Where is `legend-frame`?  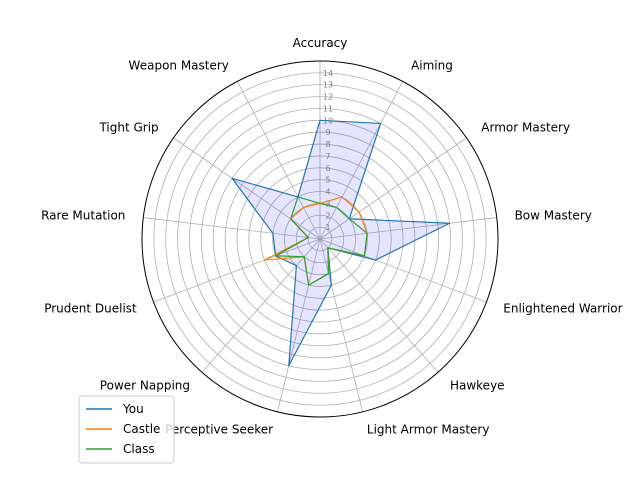
legend-frame is located at coordinates (126, 429).